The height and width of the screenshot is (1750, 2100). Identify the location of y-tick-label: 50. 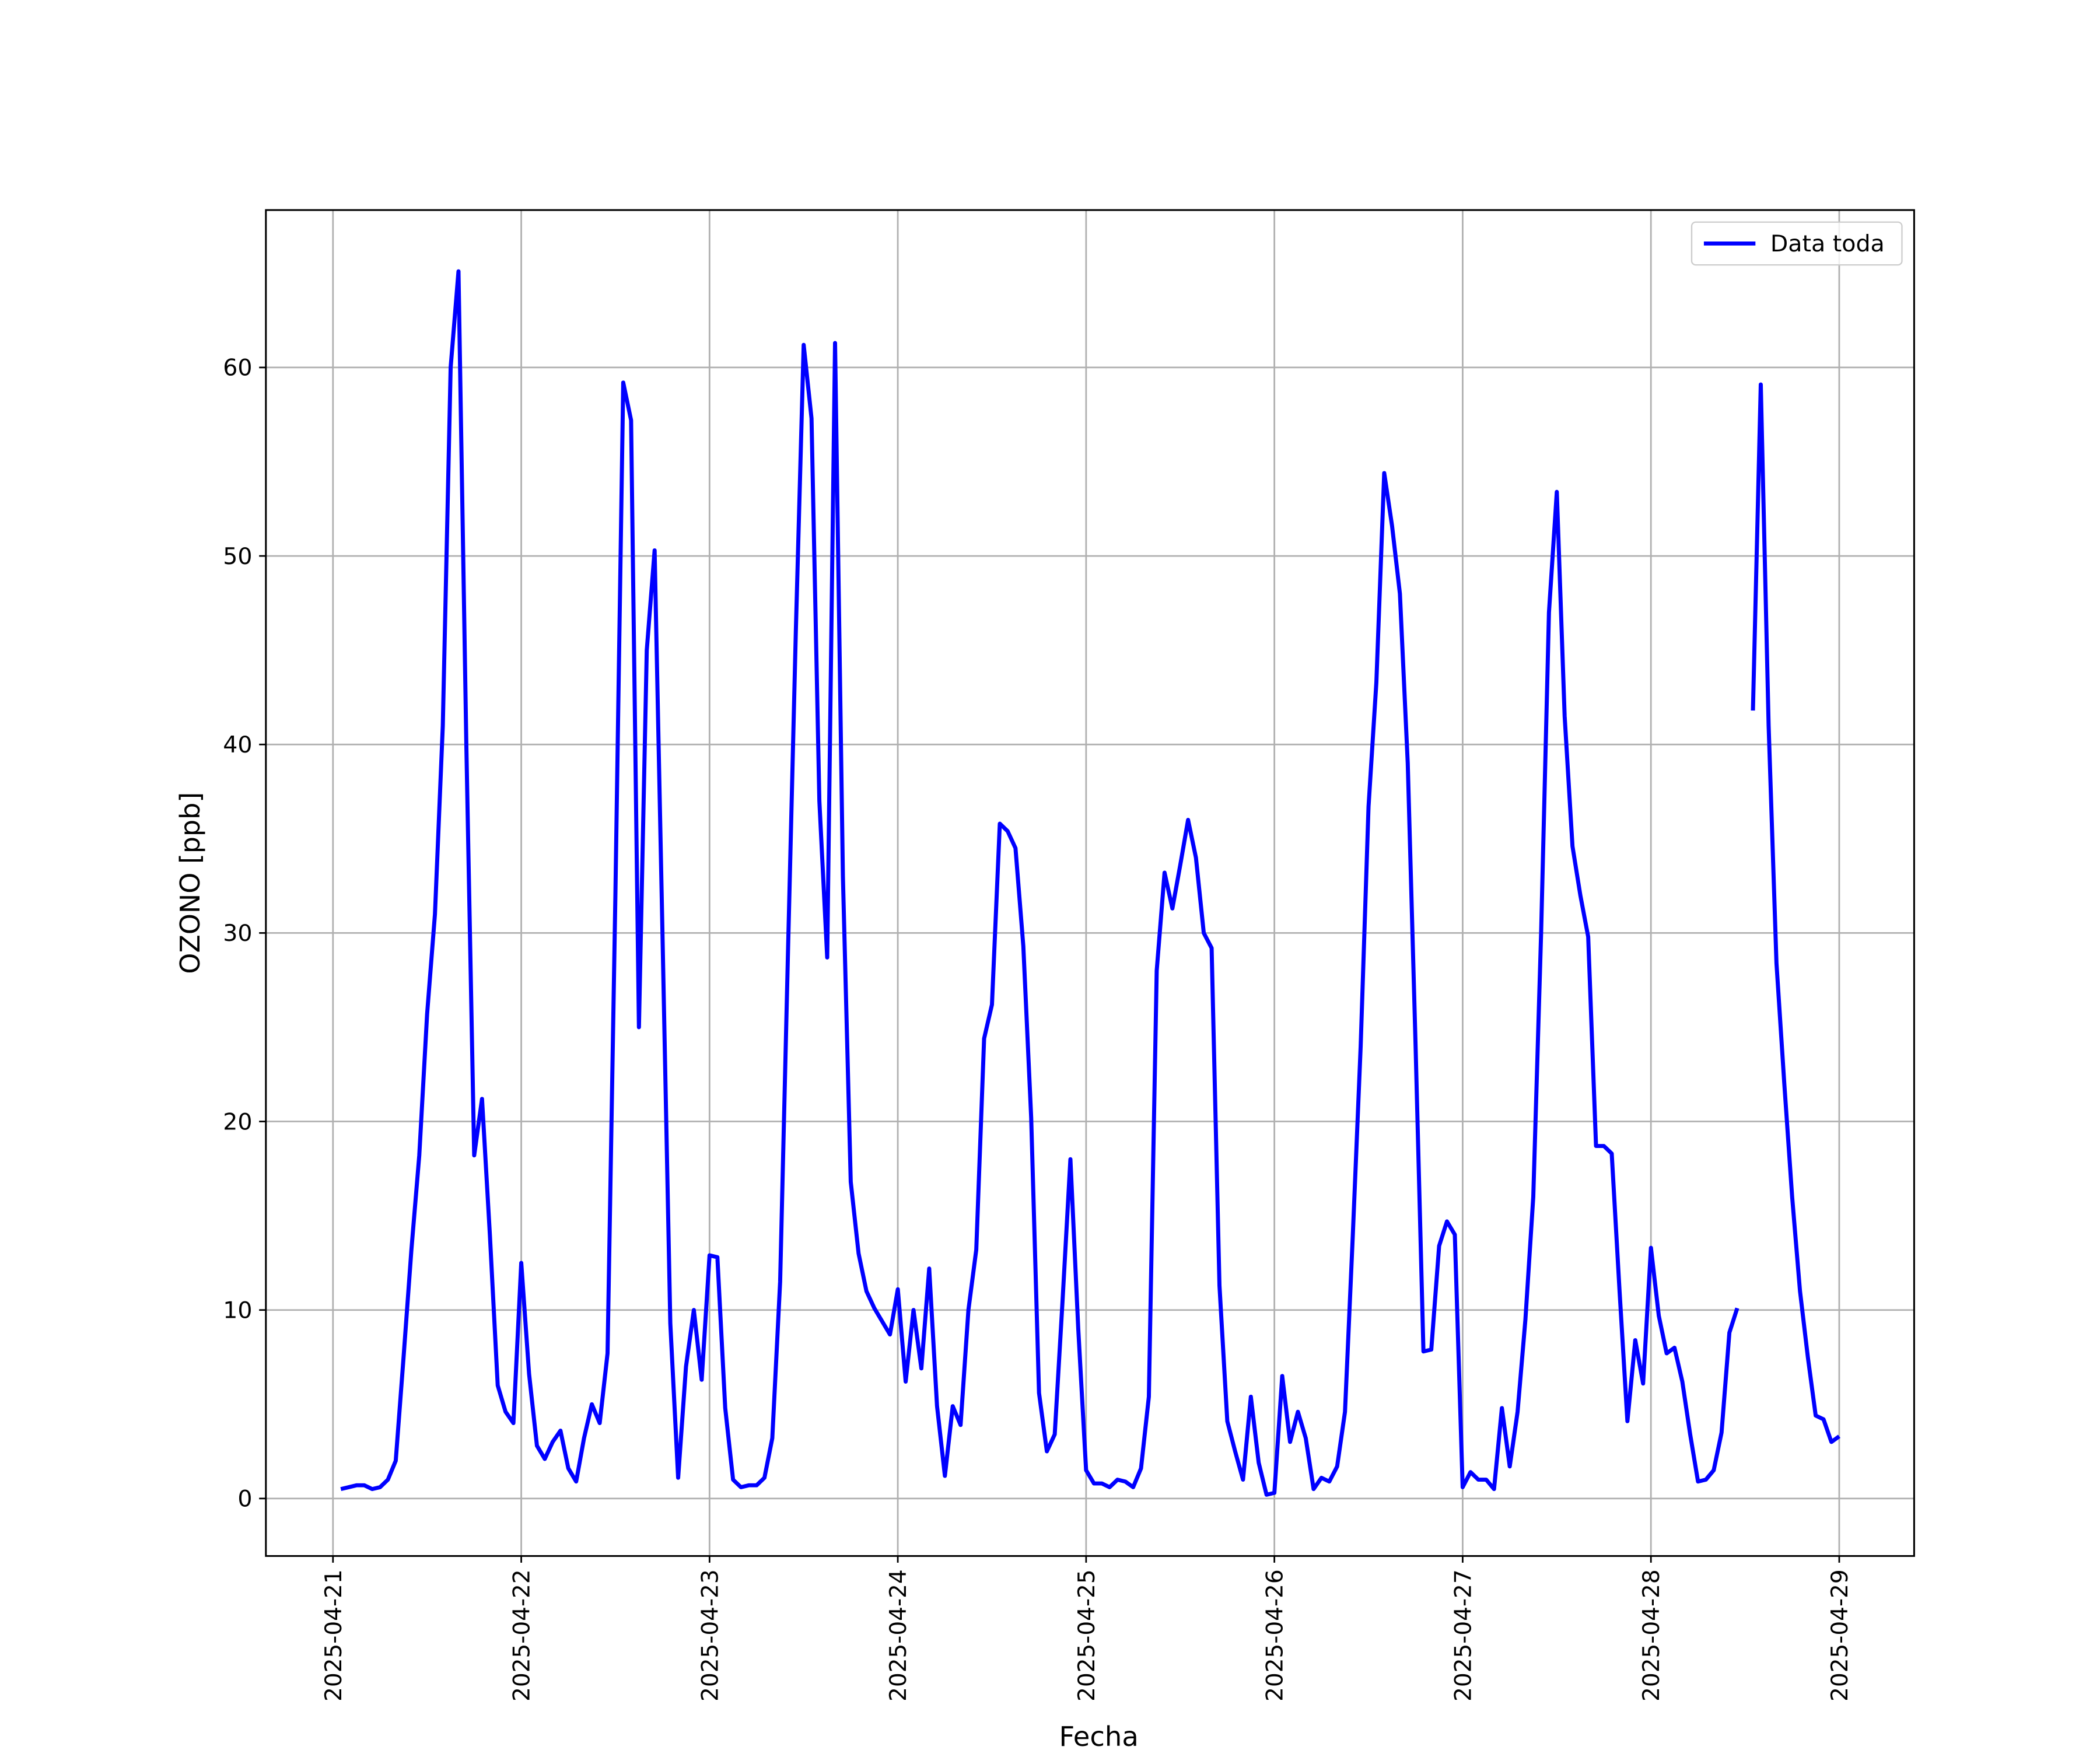
(237, 557).